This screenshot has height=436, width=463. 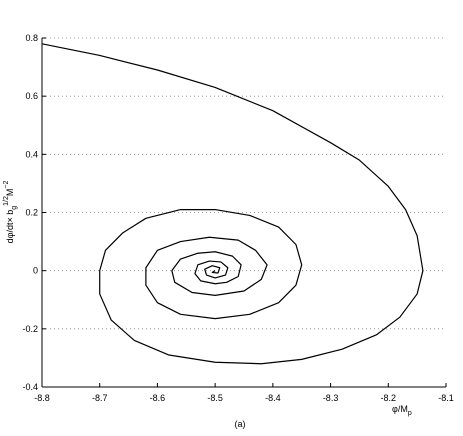 What do you see at coordinates (240, 424) in the screenshot?
I see `caption: (a)` at bounding box center [240, 424].